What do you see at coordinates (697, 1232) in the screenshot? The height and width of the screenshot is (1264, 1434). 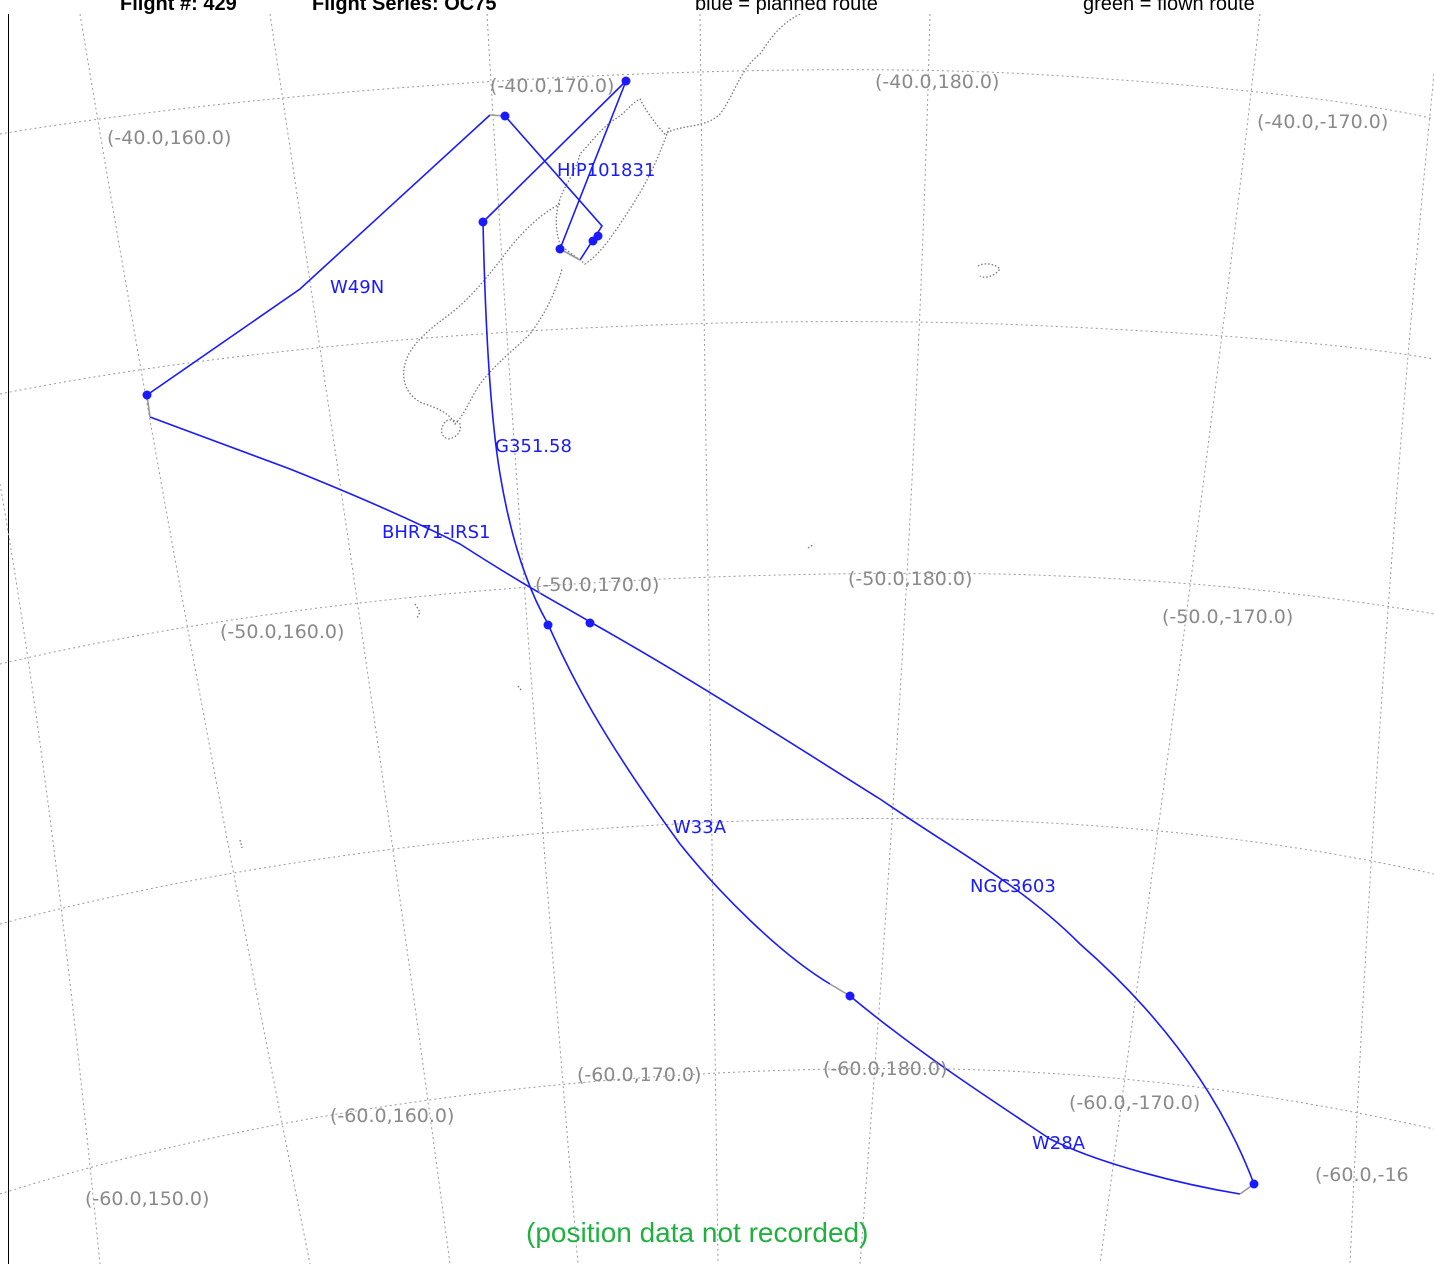 I see `position-data-note: (position data not recorded)` at bounding box center [697, 1232].